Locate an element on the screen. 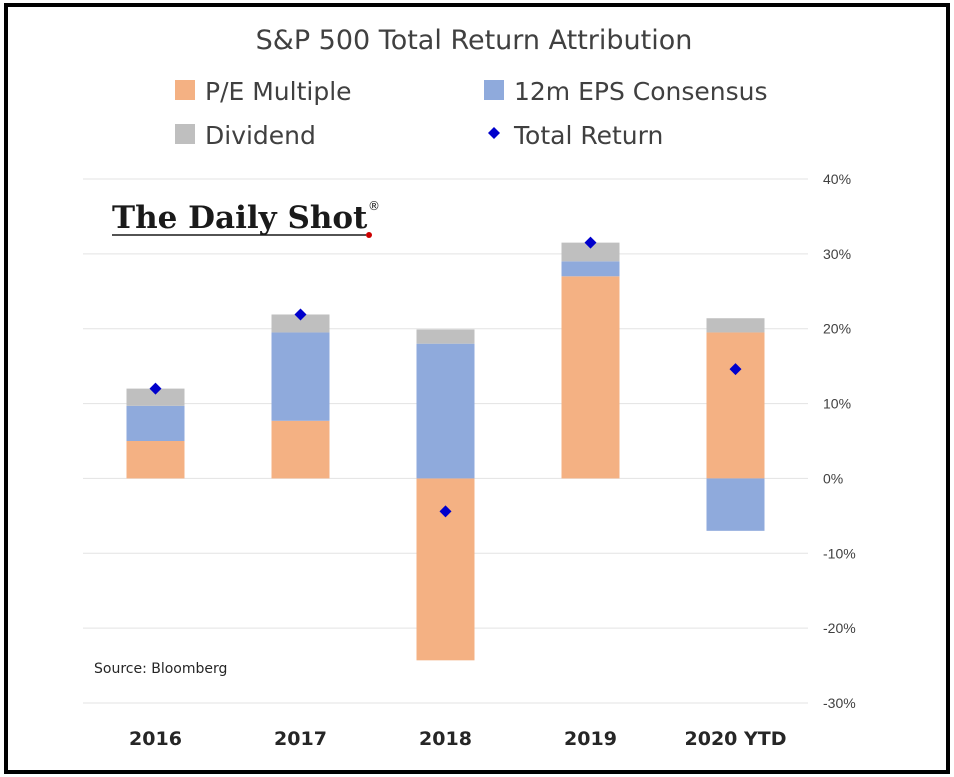  x-tick-label: 2019 is located at coordinates (590, 739).